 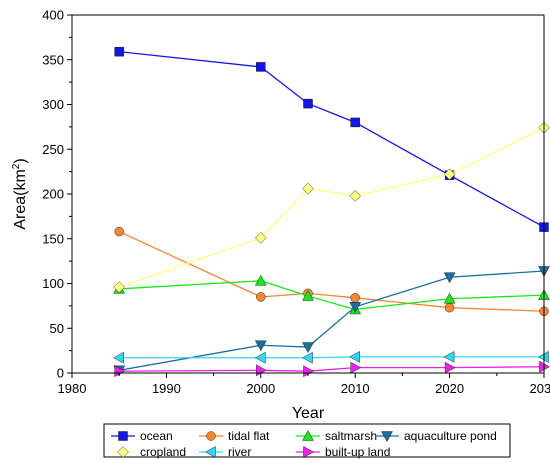 I want to click on legend-label: built-up land, so click(x=357, y=452).